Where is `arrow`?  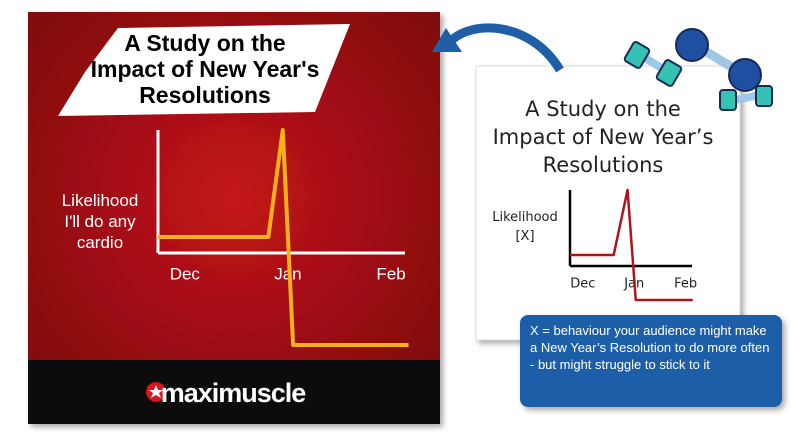
arrow is located at coordinates (505, 48).